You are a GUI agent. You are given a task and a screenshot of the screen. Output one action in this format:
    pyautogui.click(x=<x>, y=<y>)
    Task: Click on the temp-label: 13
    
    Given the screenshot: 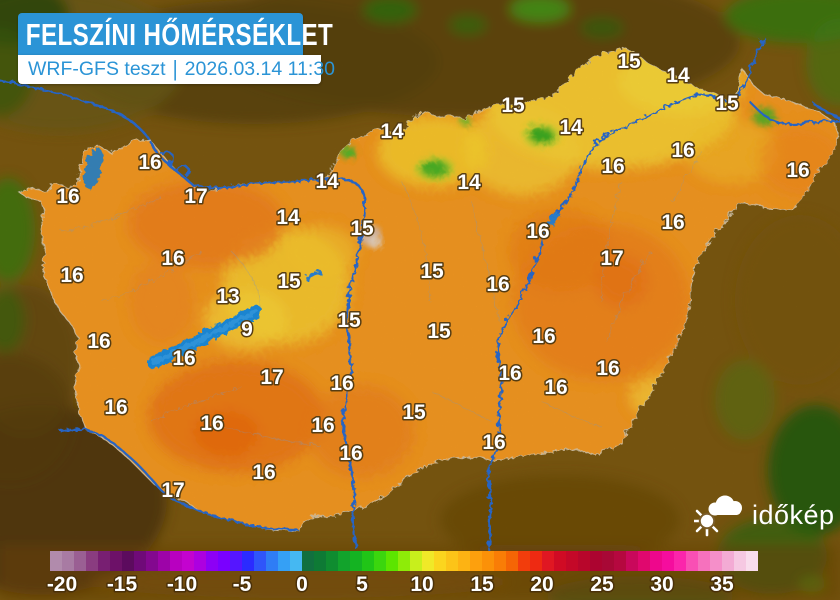 What is the action you would take?
    pyautogui.click(x=227, y=296)
    